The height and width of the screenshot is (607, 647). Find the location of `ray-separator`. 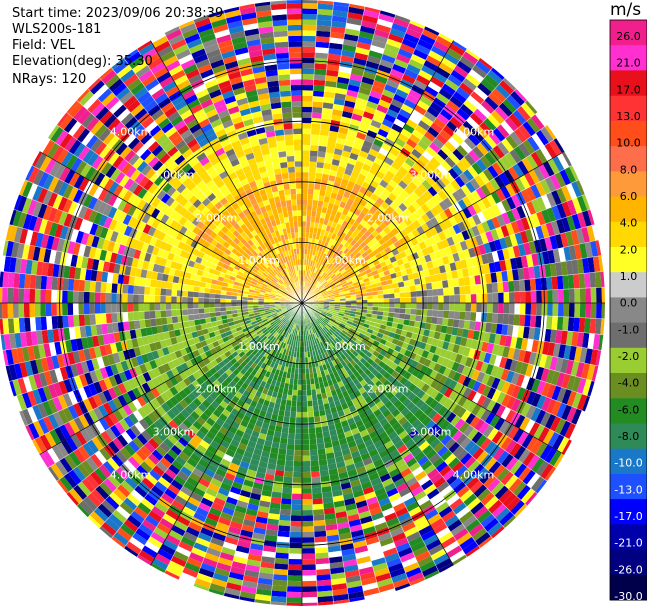

ray-separator is located at coordinates (391, 180).